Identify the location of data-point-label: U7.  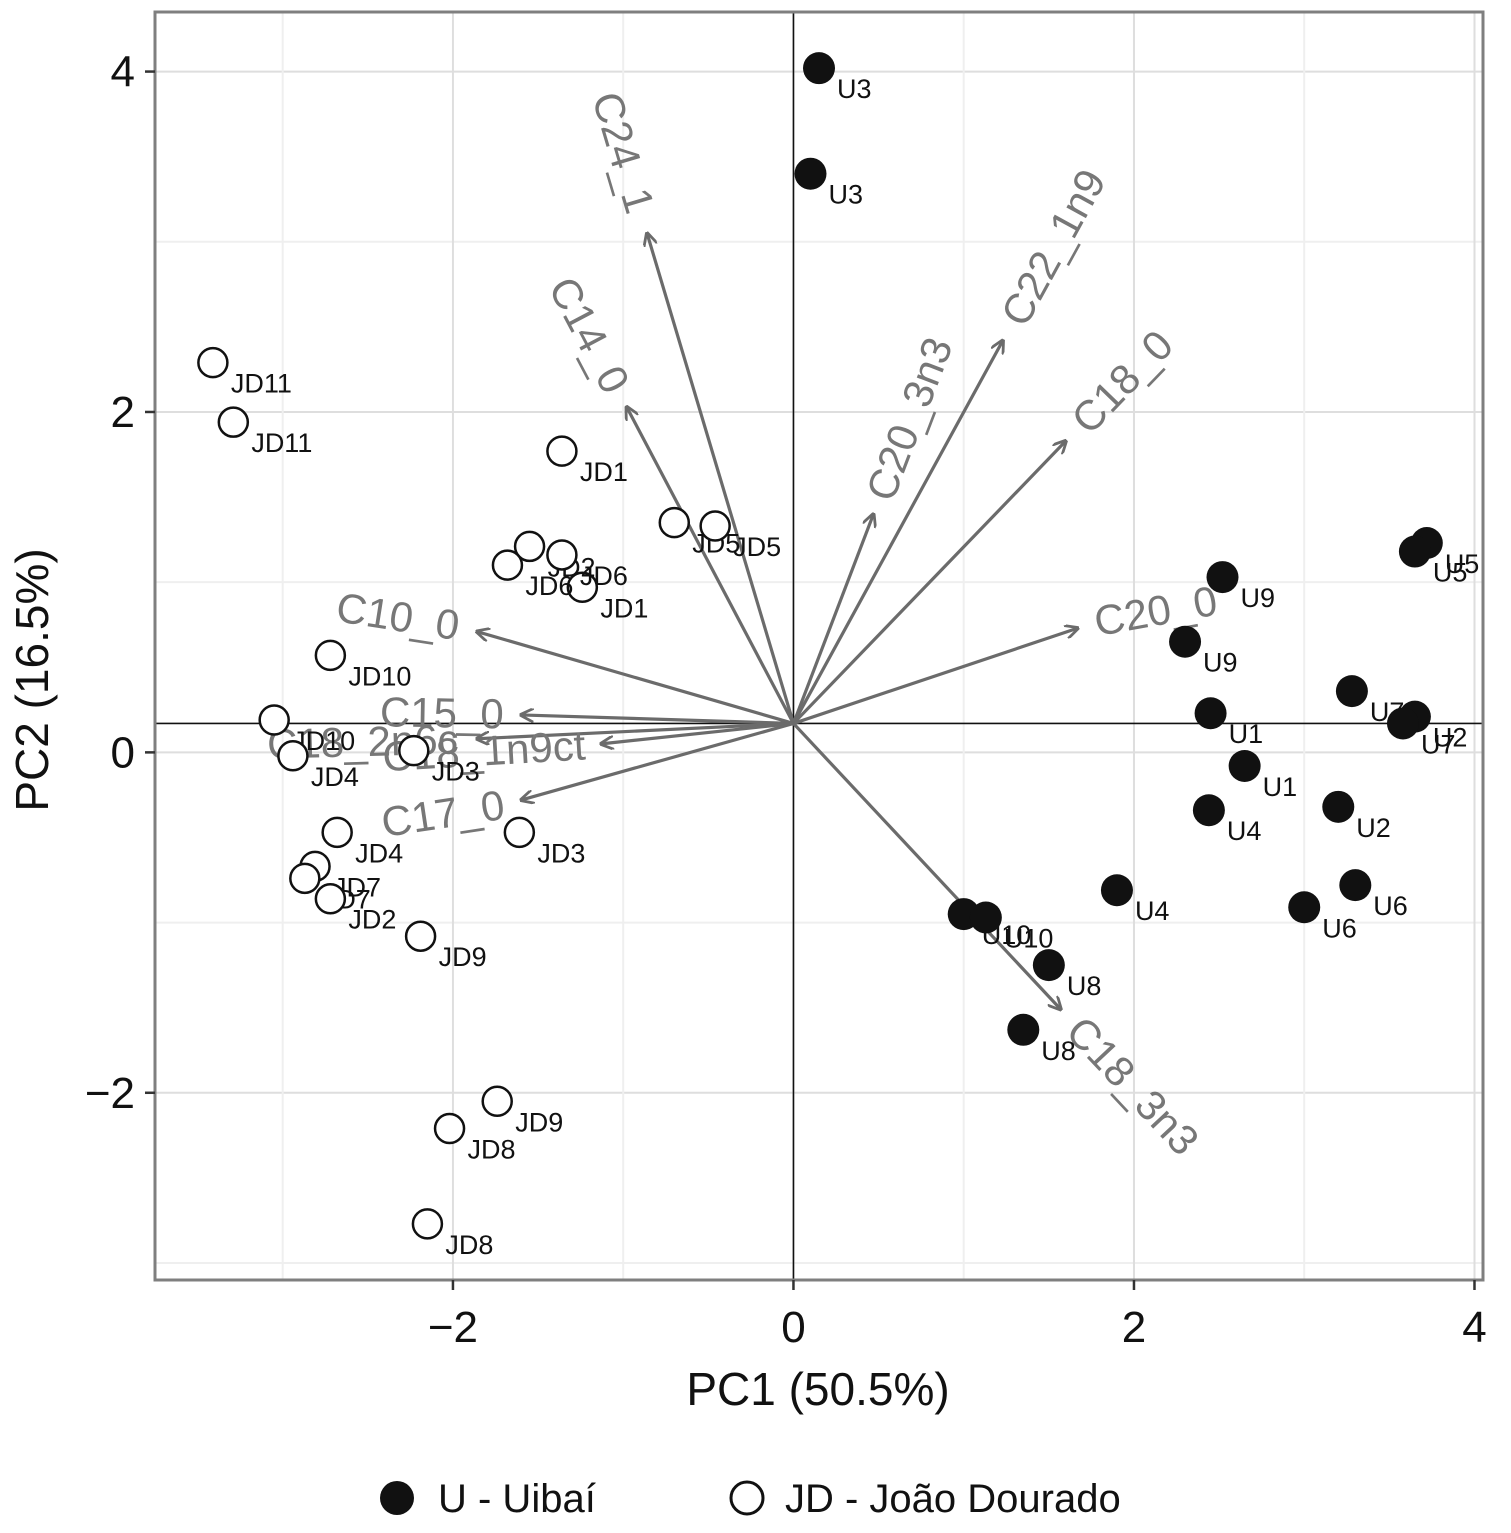
(1438, 744).